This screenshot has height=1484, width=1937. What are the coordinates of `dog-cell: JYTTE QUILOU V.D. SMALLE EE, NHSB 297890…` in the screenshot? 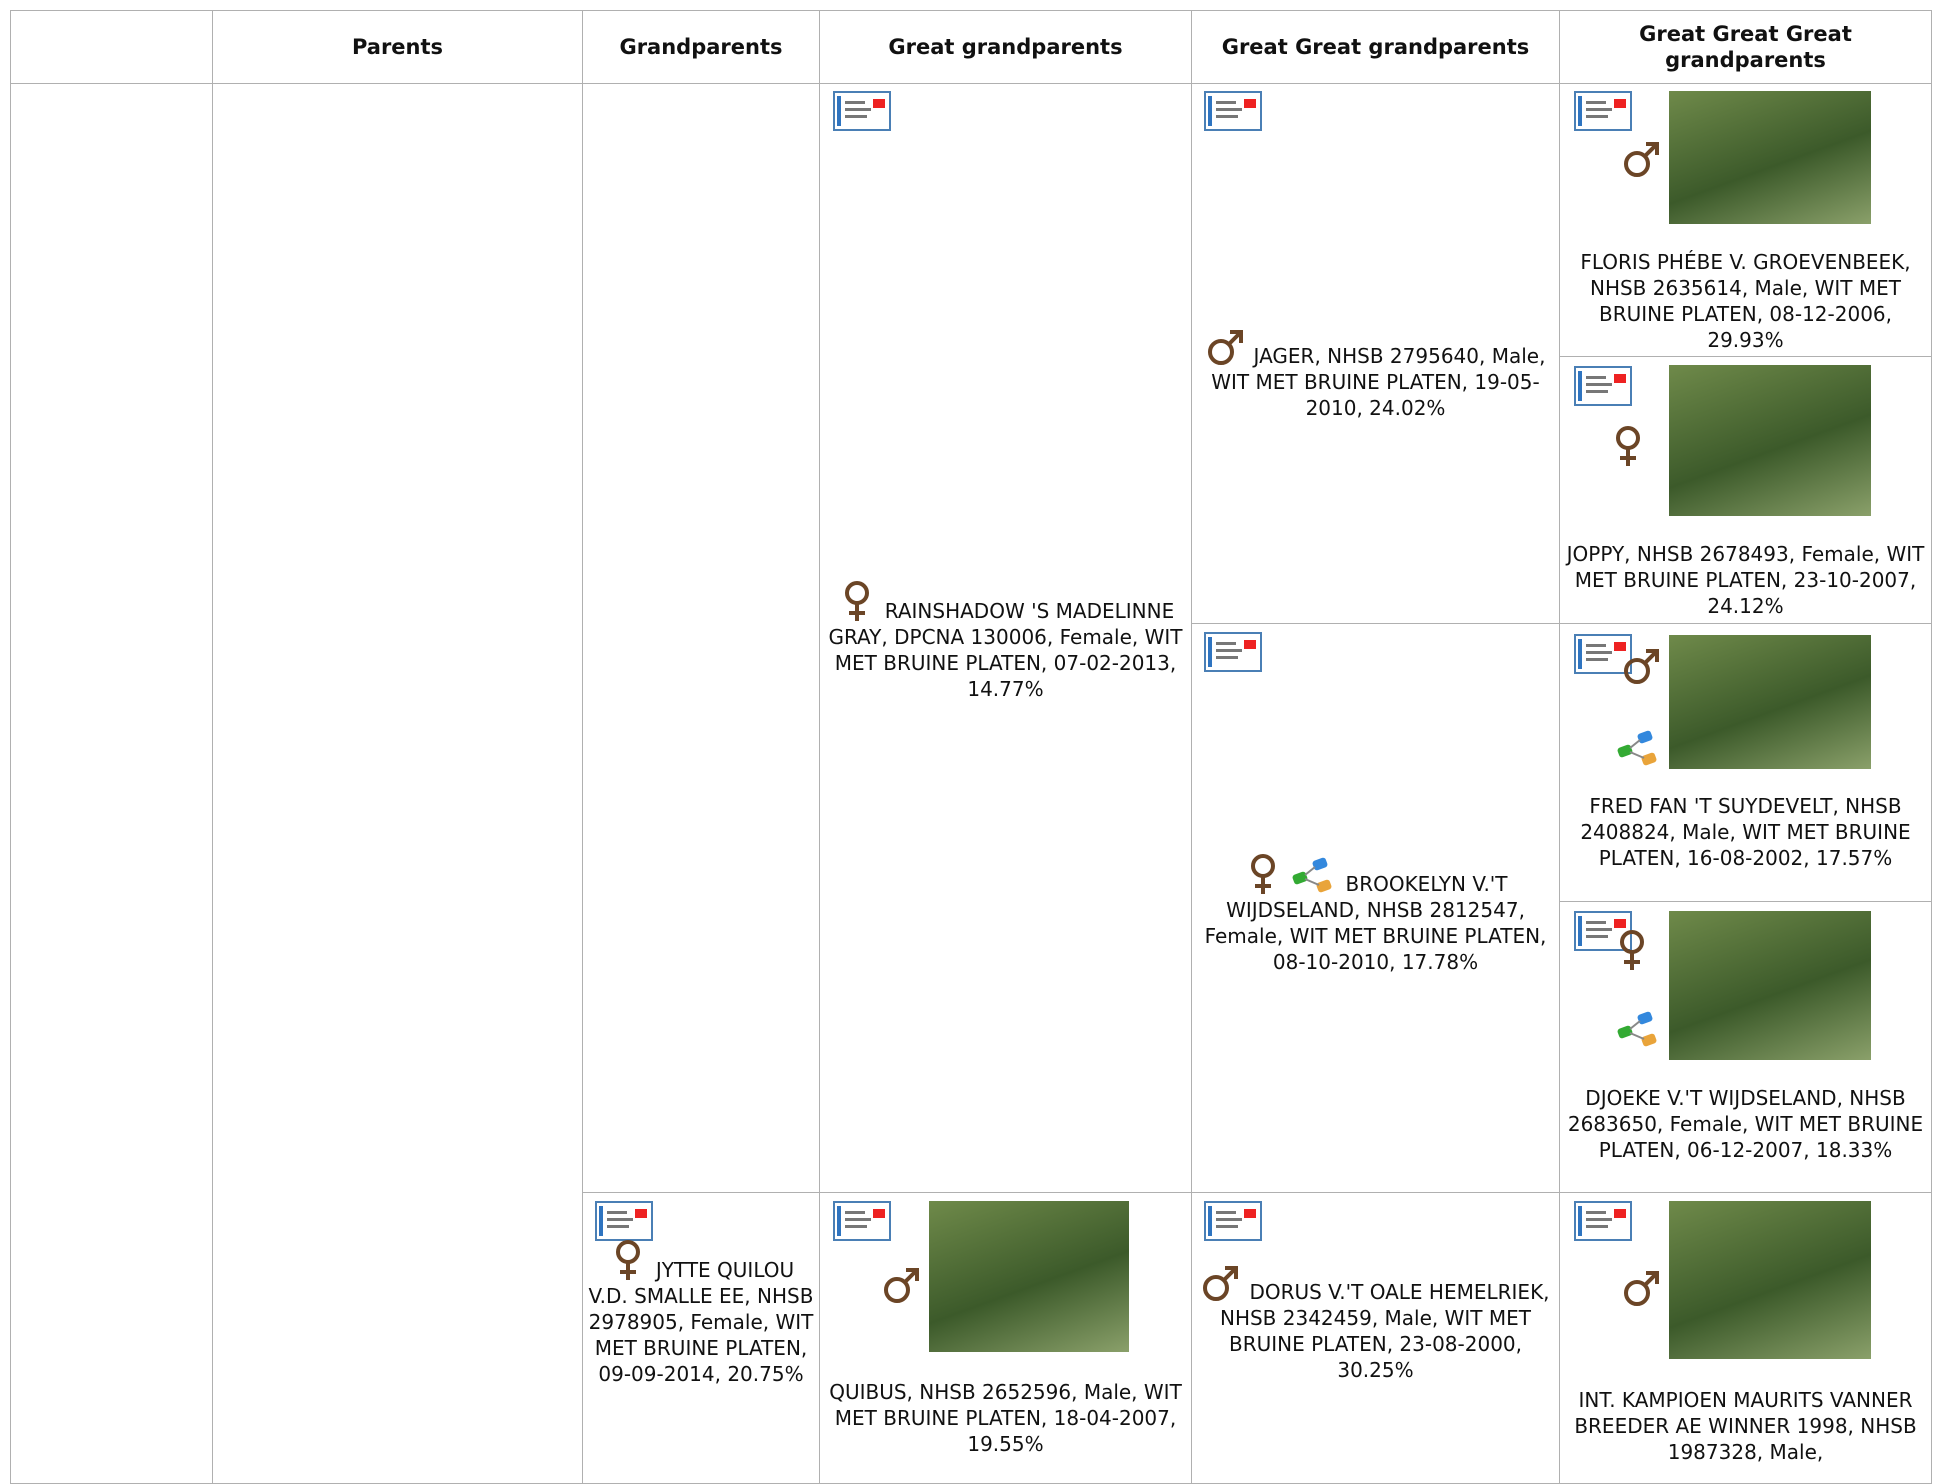 It's located at (701, 1338).